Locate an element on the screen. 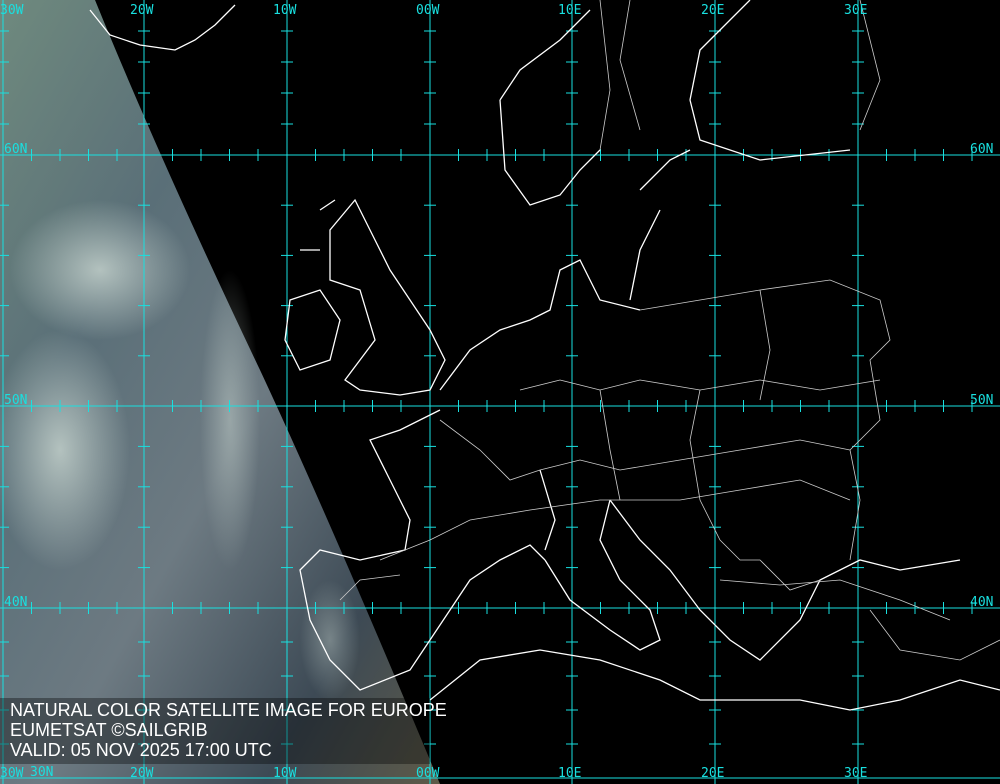  longitude-label-bottom: 10W is located at coordinates (285, 773).